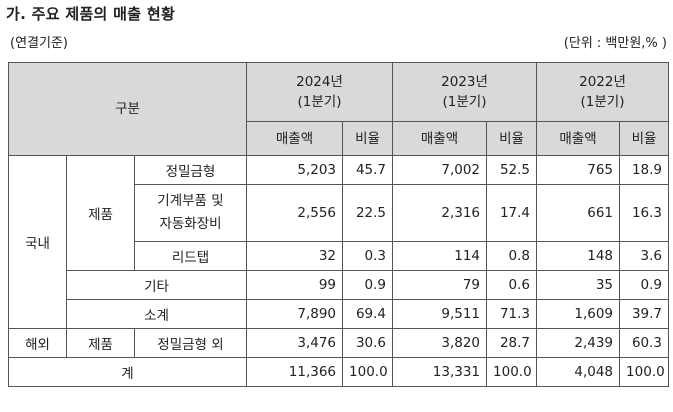 The width and height of the screenshot is (673, 412). What do you see at coordinates (295, 343) in the screenshot?
I see `cell-value: 3,476` at bounding box center [295, 343].